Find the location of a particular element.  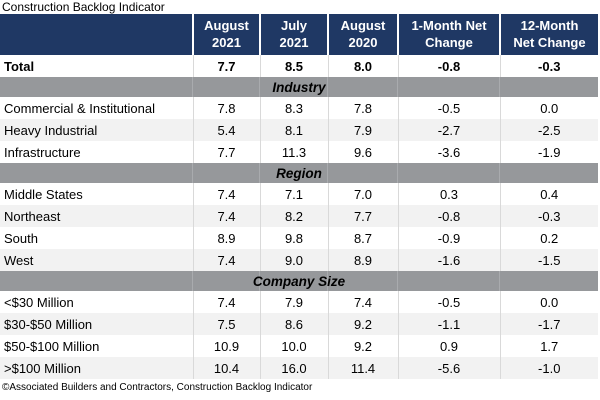

data-row: West 7.4 9.0 8.9 -1.6 -1.5 is located at coordinates (299, 260).